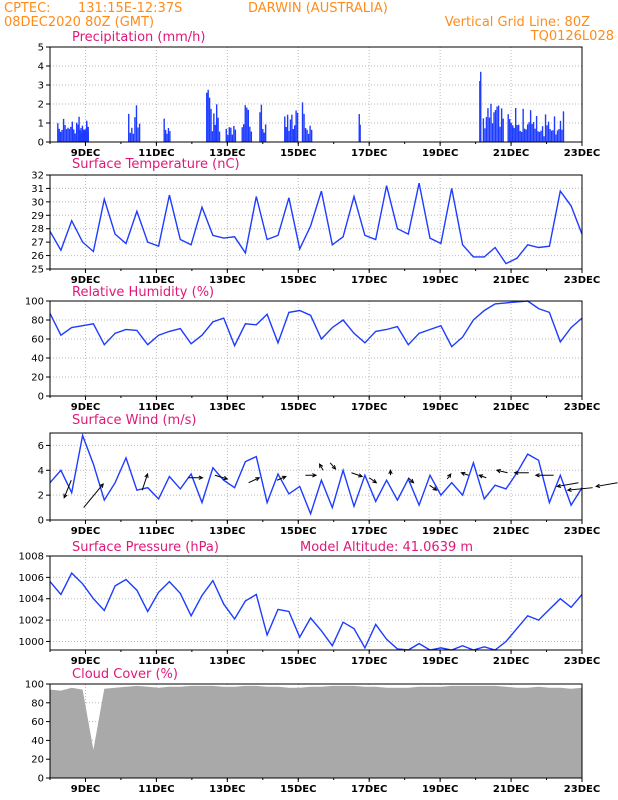 This screenshot has width=618, height=800. Describe the element at coordinates (316, 324) in the screenshot. I see `series-line` at that location.